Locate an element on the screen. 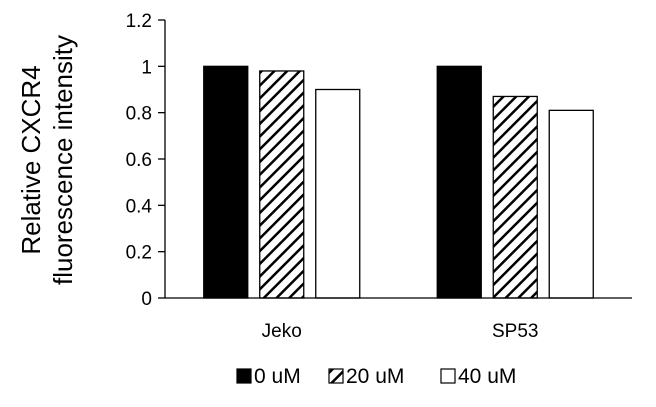  legend-label: 20 uM is located at coordinates (375, 376).